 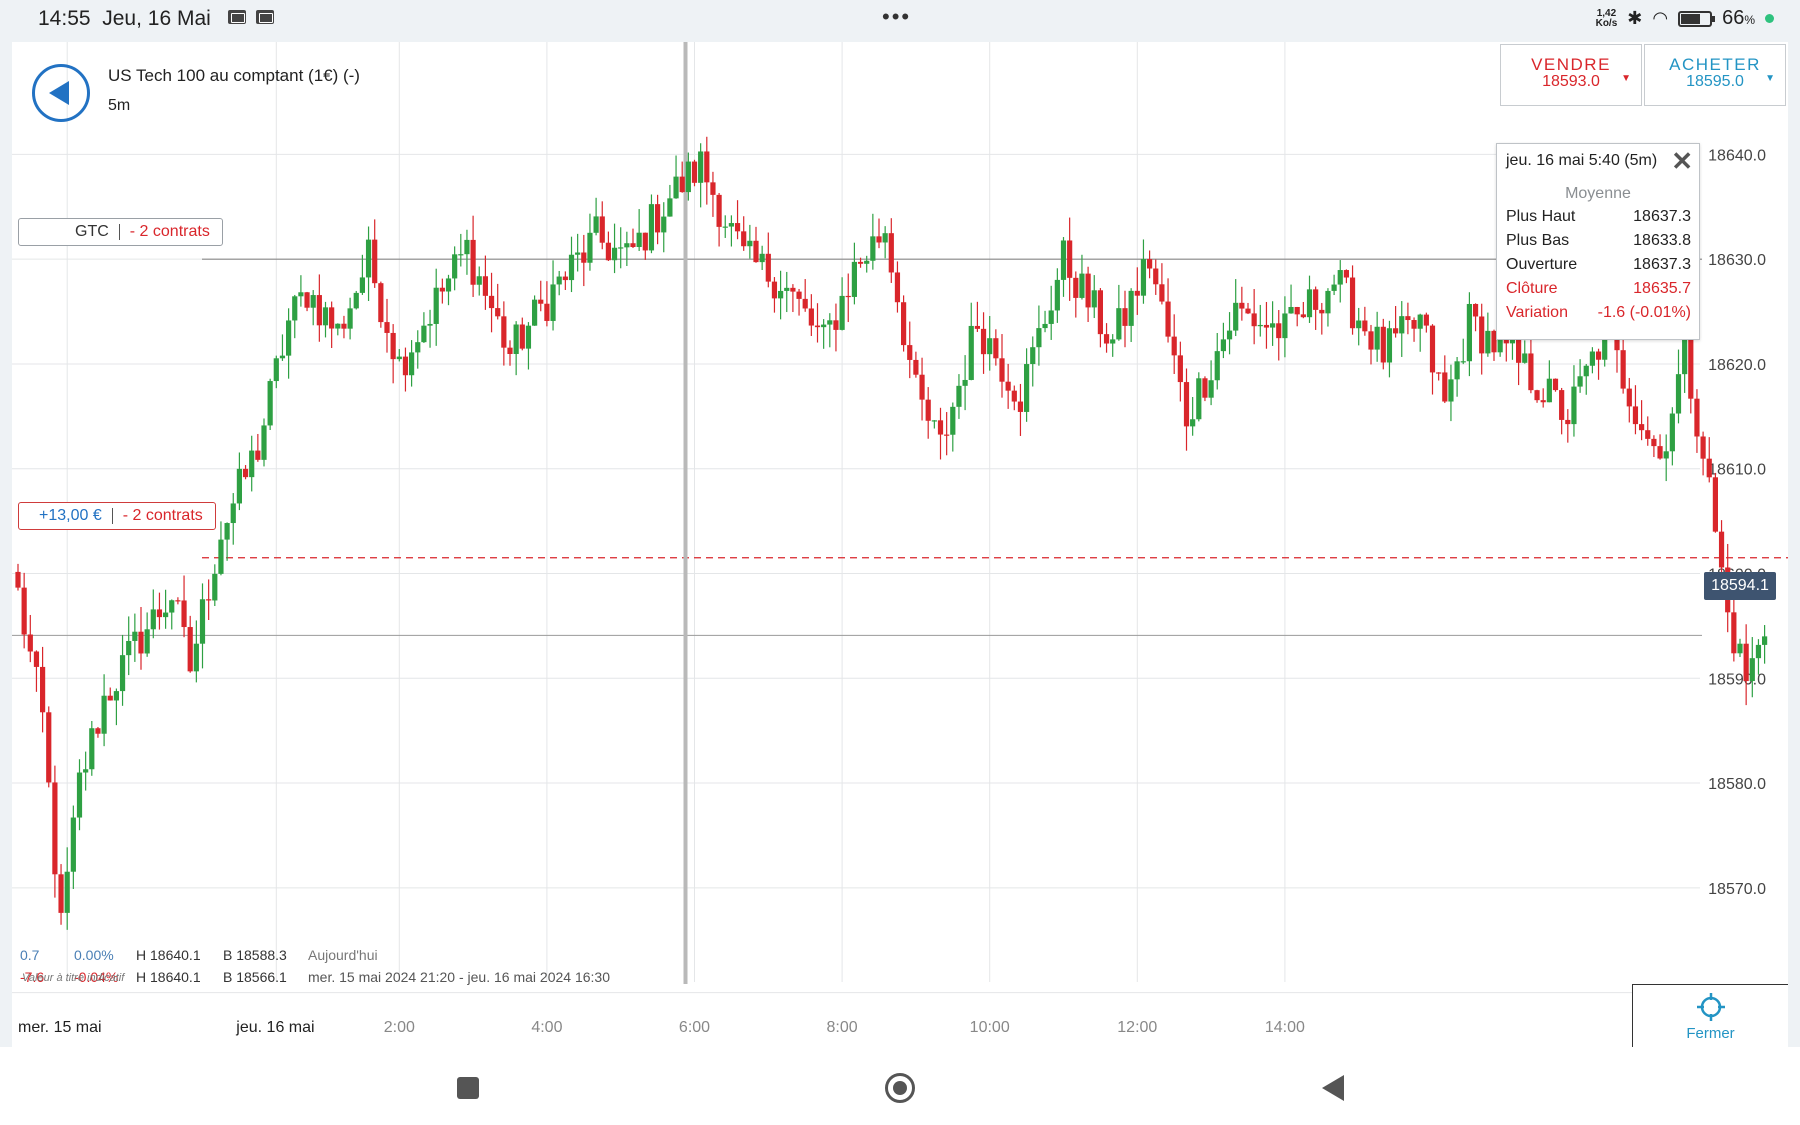 What do you see at coordinates (117, 516) in the screenshot?
I see `position-tag: +13,00 € - 2 contrats` at bounding box center [117, 516].